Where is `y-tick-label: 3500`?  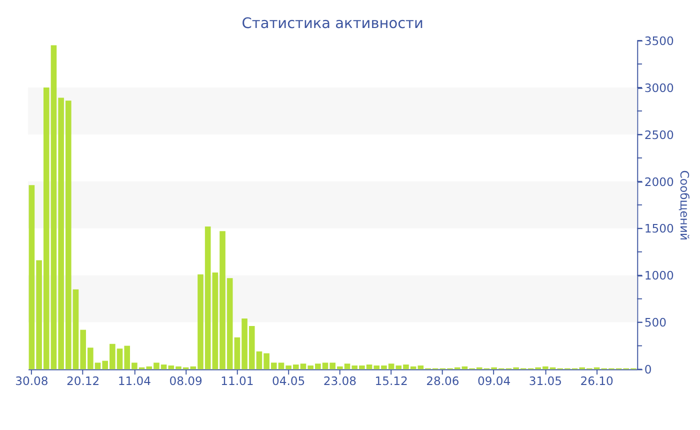
y-tick-label: 3500 is located at coordinates (659, 41).